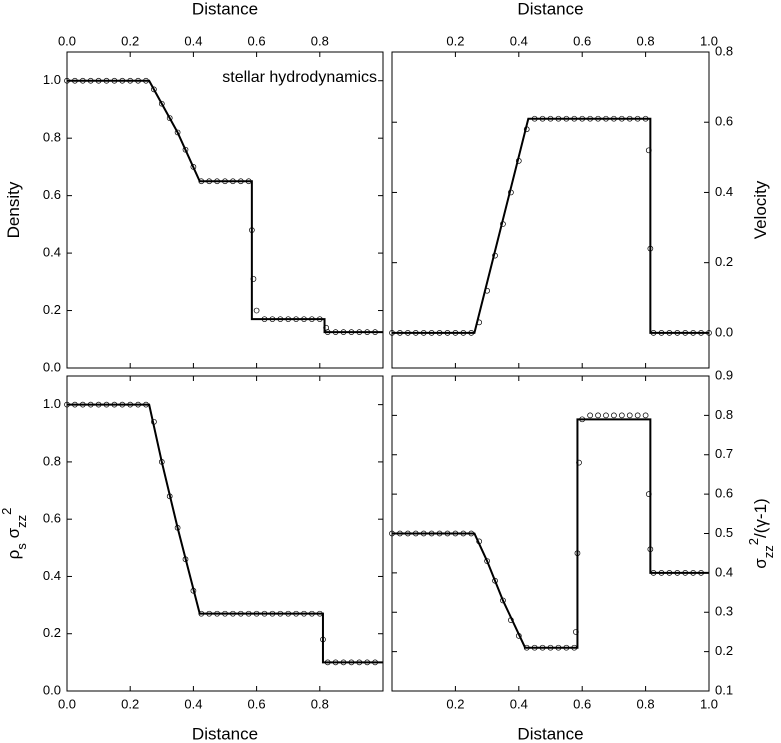 Image resolution: width=781 pixels, height=743 pixels. What do you see at coordinates (724, 689) in the screenshot?
I see `y-tick-label: 0.1` at bounding box center [724, 689].